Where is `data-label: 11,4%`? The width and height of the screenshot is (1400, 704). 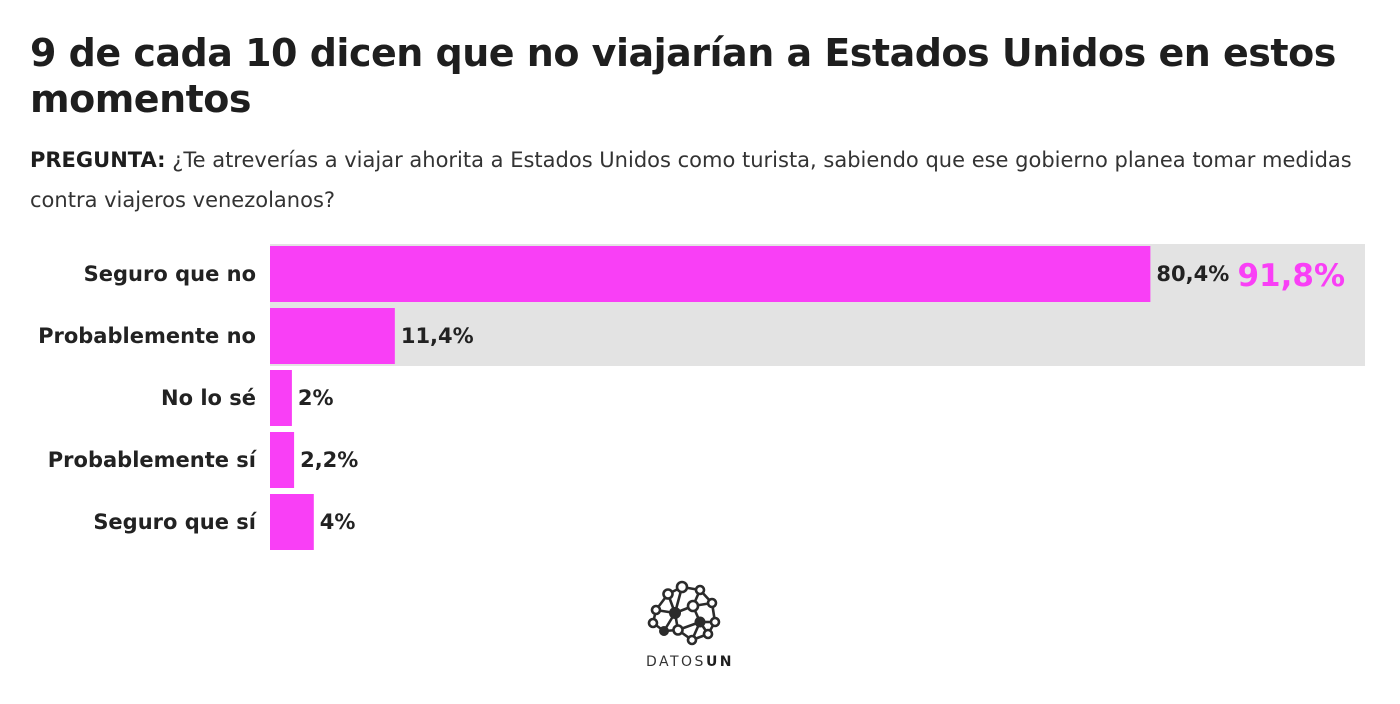 data-label: 11,4% is located at coordinates (437, 336).